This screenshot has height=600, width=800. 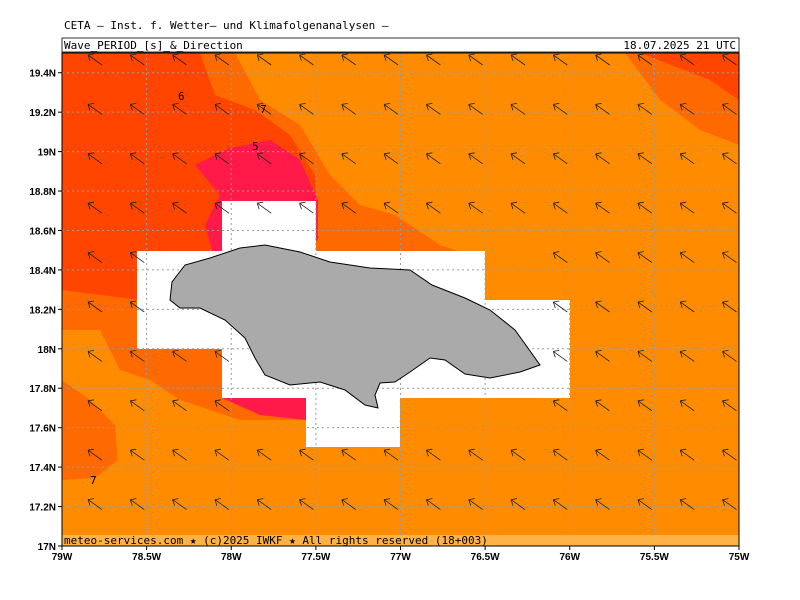 What do you see at coordinates (42, 231) in the screenshot?
I see `lat-tick-label: 18.6N` at bounding box center [42, 231].